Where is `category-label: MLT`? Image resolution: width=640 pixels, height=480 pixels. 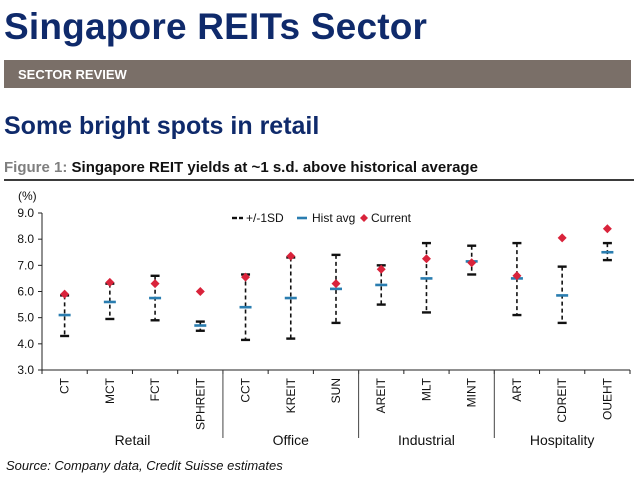
category-label: MLT is located at coordinates (426, 389).